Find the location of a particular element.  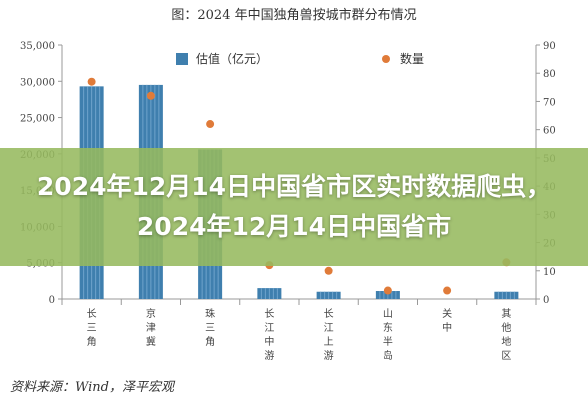

category-label: 上 is located at coordinates (329, 342).